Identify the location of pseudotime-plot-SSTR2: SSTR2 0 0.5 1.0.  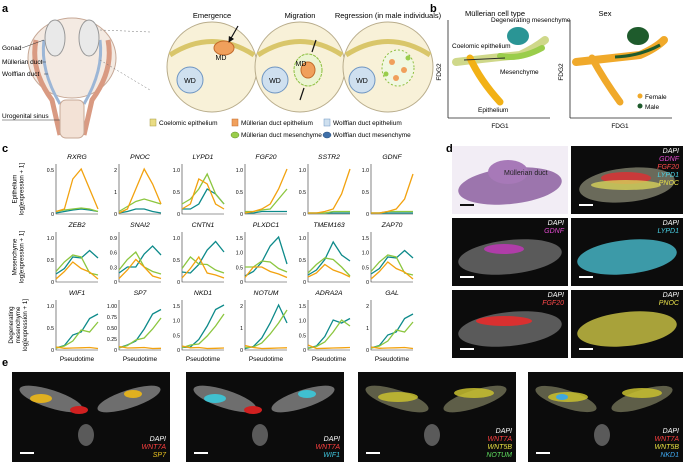
(325, 186).